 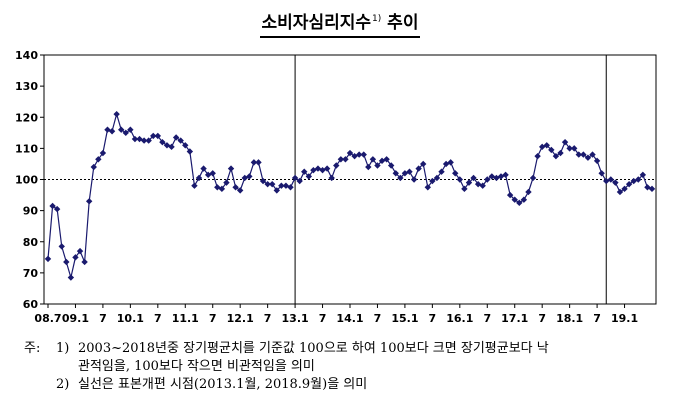 I want to click on x-tick-label: 10.1, so click(x=130, y=318).